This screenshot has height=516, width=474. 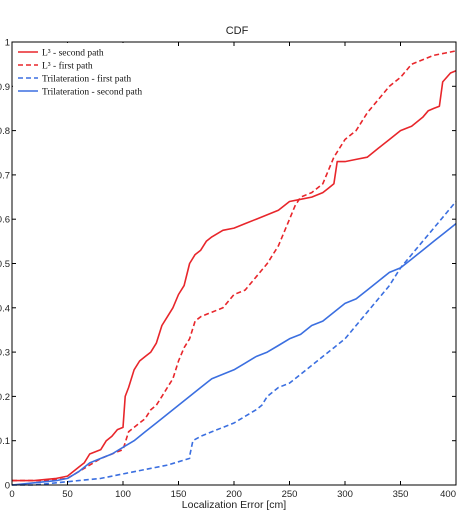 I want to click on chart-title: CDF, so click(x=237, y=31).